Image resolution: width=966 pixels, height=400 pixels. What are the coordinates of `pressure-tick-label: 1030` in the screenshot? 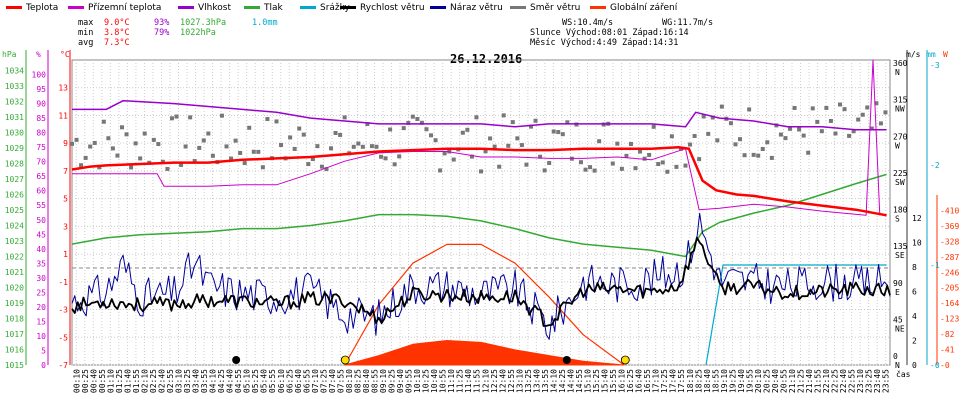 It's located at (14, 133).